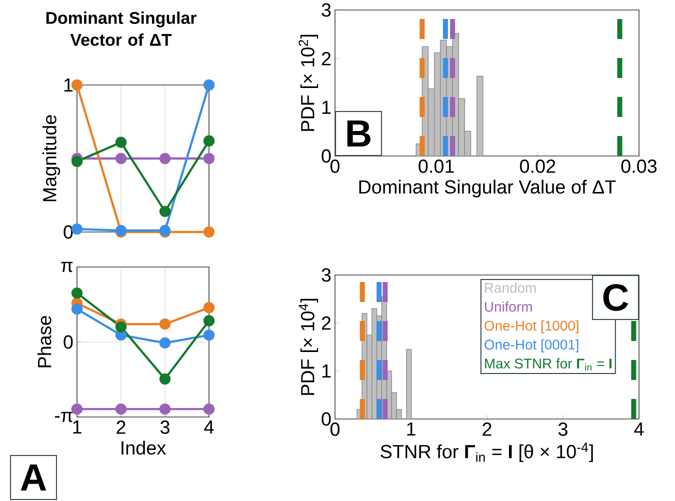 The width and height of the screenshot is (675, 501). I want to click on ref-line-label: Uniform, so click(508, 306).